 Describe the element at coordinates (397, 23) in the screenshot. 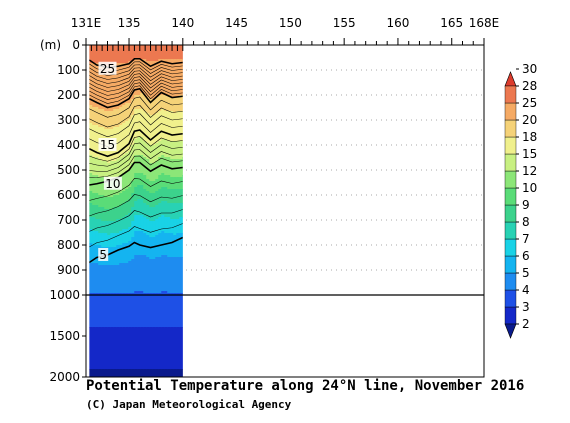

I see `x-tick-label: 160` at that location.